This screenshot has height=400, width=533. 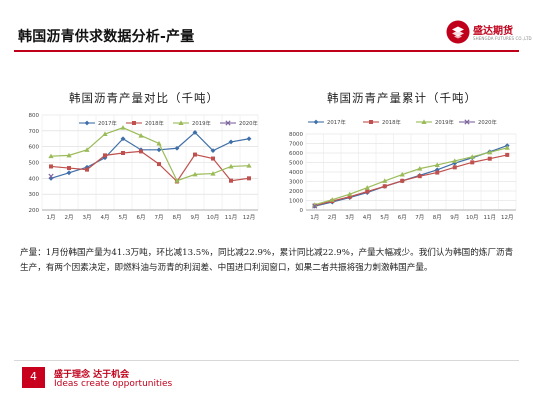 What do you see at coordinates (34, 179) in the screenshot?
I see `y-tick-label: 400` at bounding box center [34, 179].